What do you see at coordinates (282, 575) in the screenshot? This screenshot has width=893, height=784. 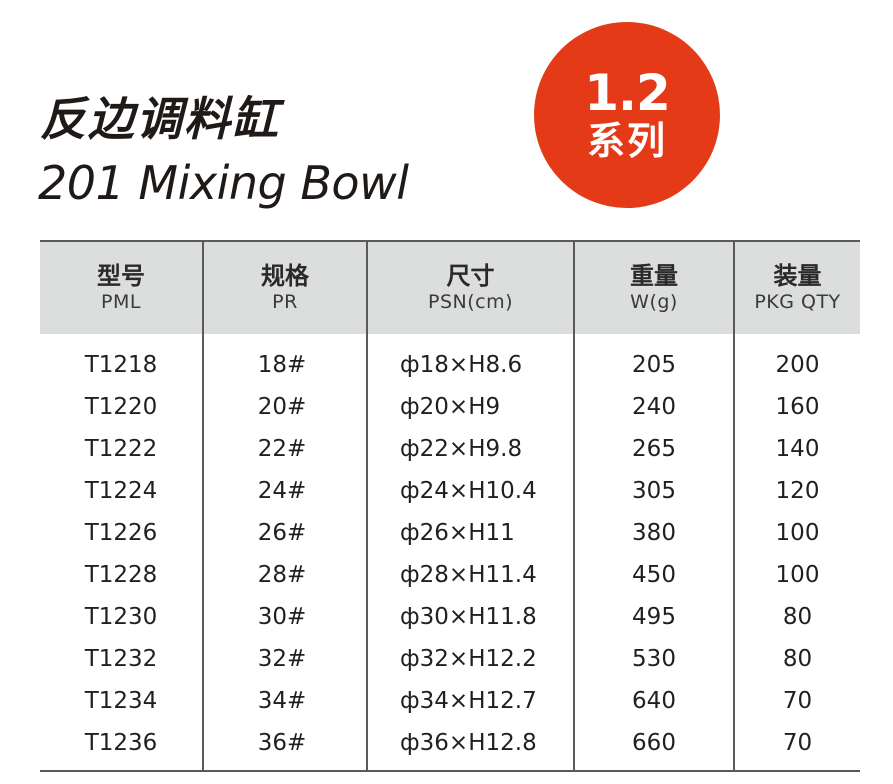 I see `cell-spec: 28#` at bounding box center [282, 575].